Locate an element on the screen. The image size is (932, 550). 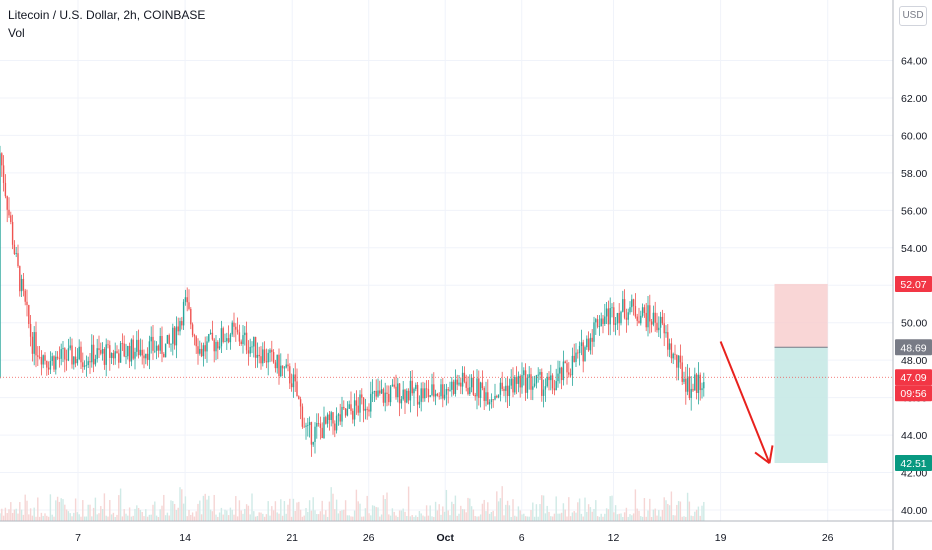
currency-button: USD is located at coordinates (913, 16).